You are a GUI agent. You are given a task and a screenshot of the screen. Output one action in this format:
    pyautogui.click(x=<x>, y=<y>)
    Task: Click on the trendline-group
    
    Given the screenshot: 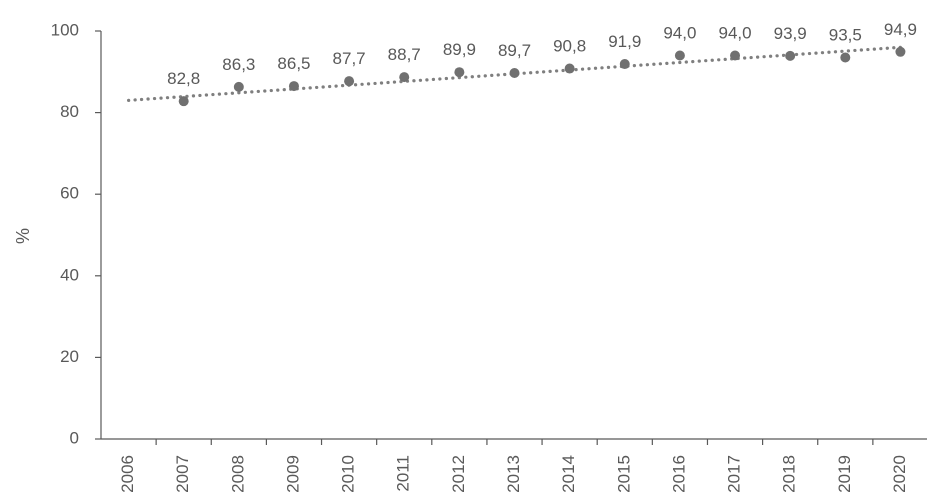 What is the action you would take?
    pyautogui.click(x=514, y=73)
    